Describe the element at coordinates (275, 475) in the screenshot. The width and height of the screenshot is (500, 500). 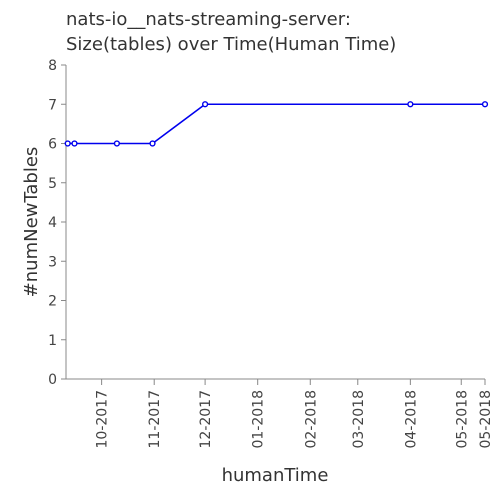
I see `x-axis-label: humanTime` at that location.